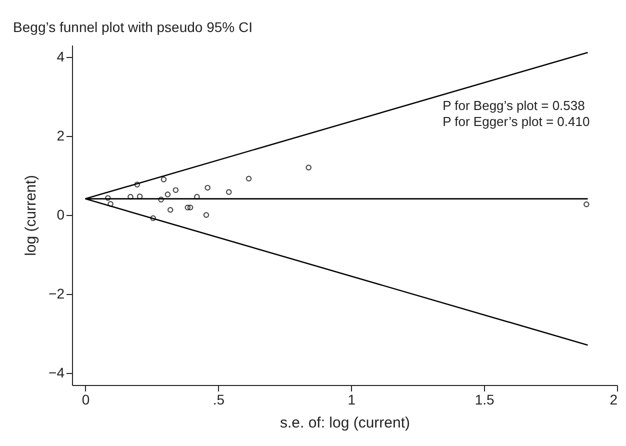  I want to click on x-tick-label: 0, so click(86, 400).